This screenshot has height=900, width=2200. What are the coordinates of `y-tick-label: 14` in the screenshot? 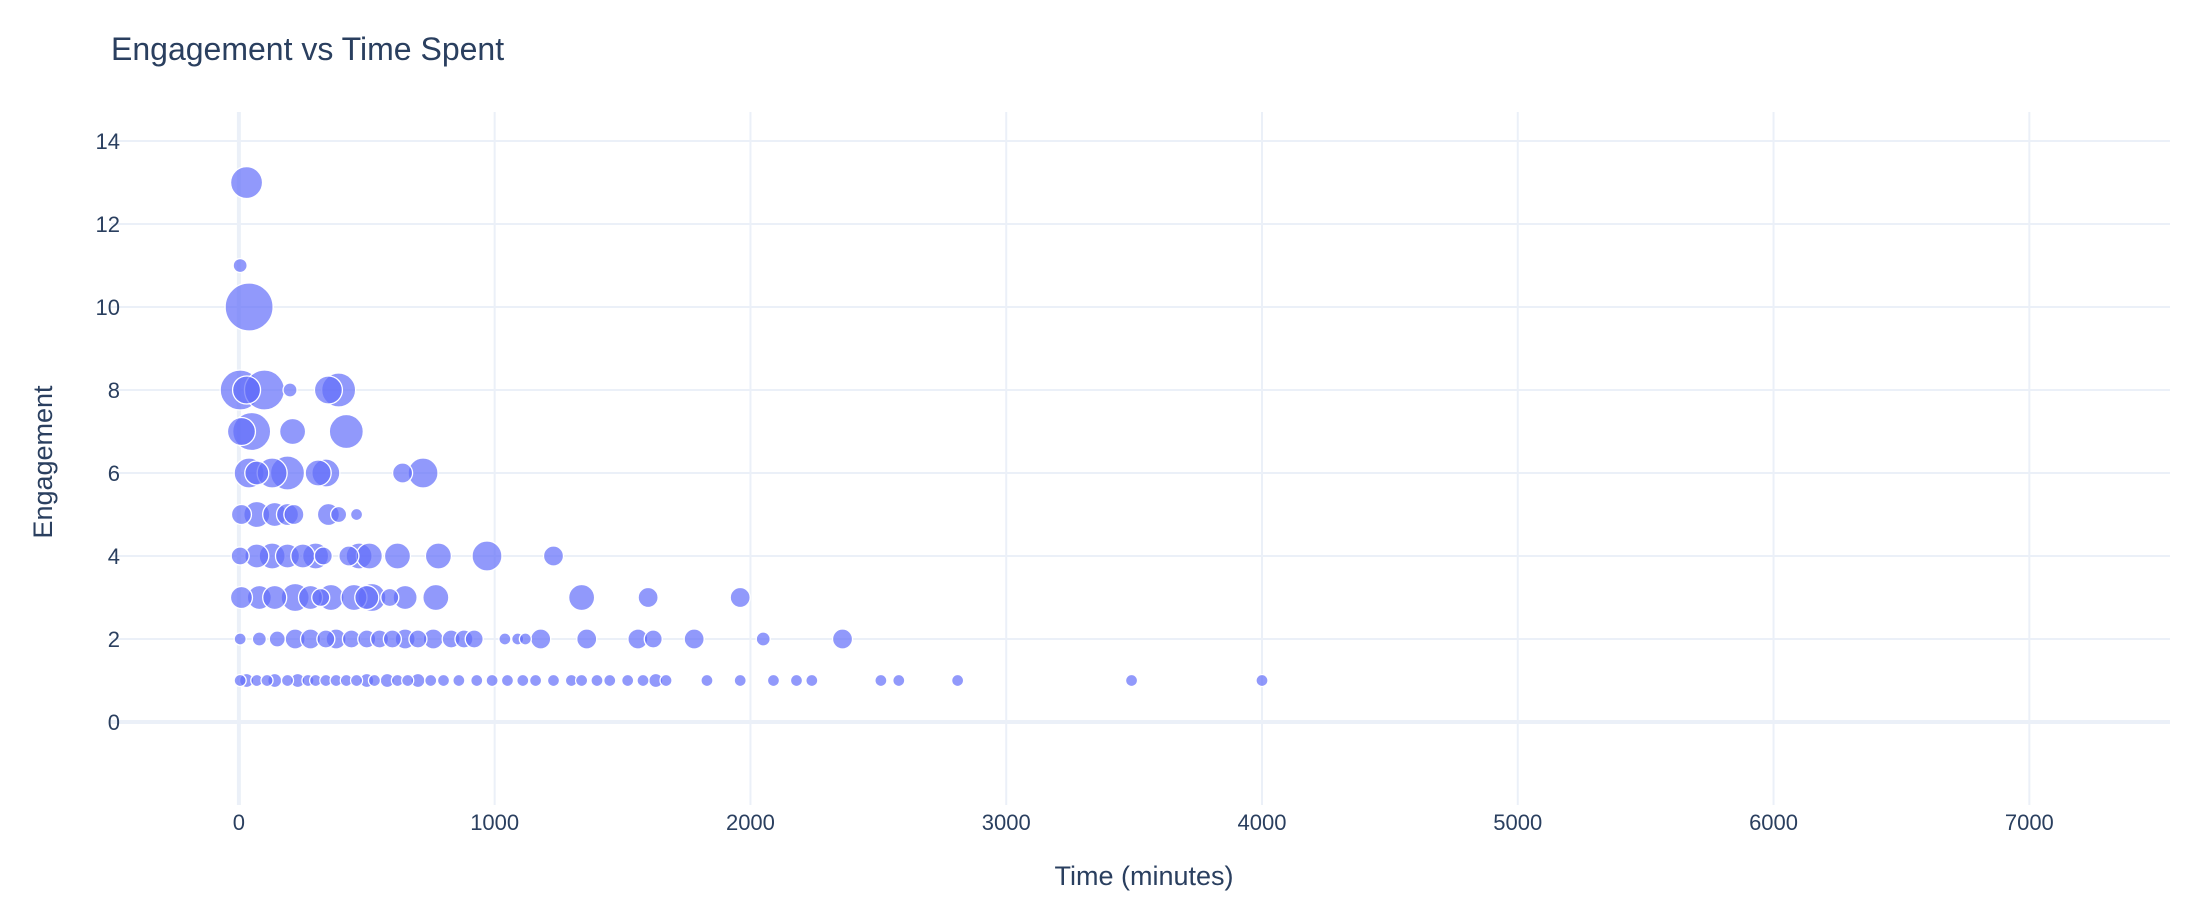 It's located at (108, 141).